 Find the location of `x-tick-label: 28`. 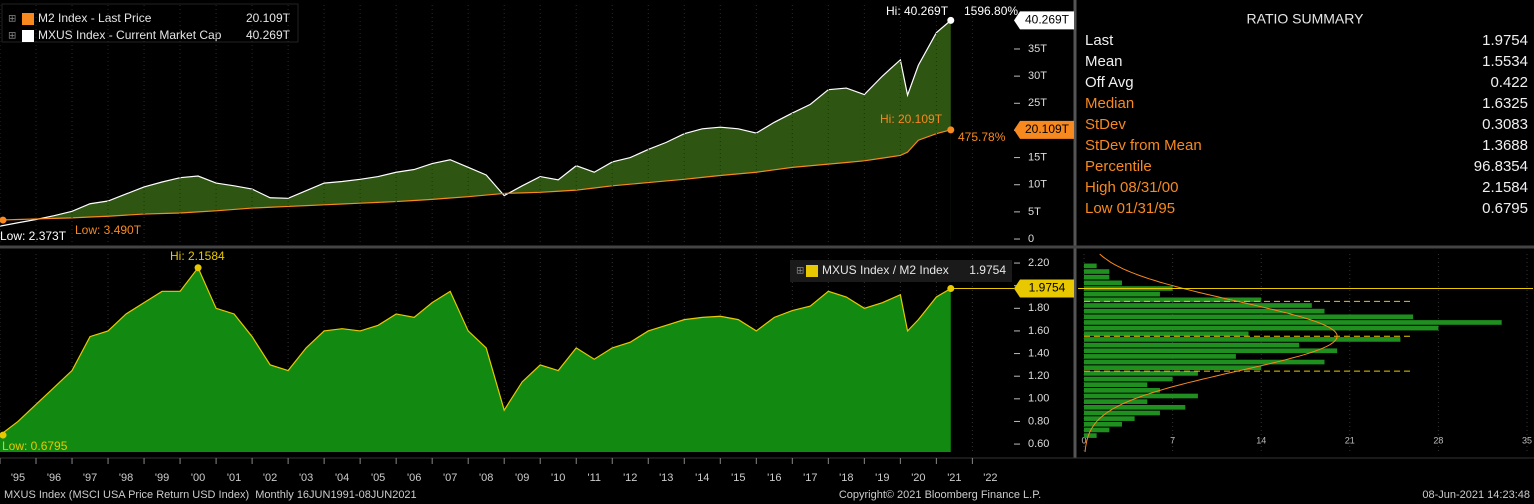

x-tick-label: 28 is located at coordinates (1438, 440).